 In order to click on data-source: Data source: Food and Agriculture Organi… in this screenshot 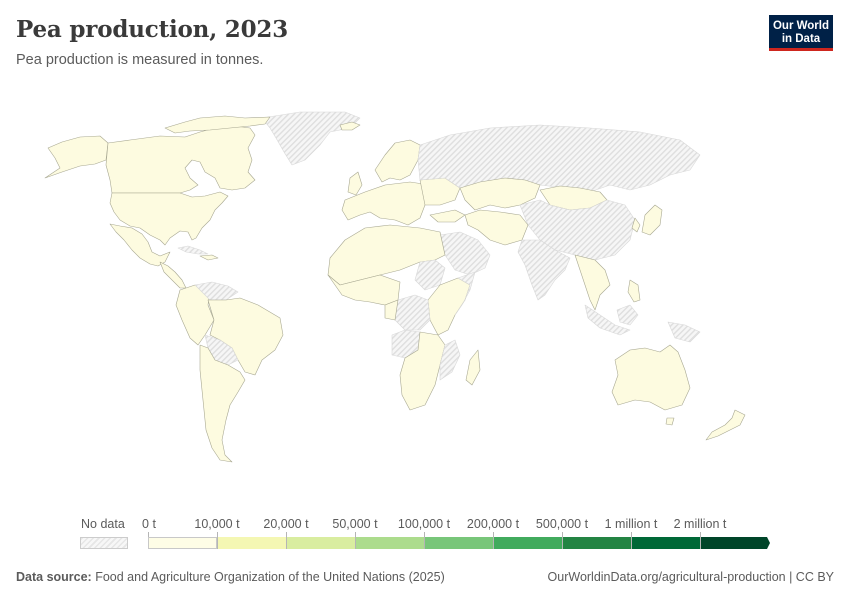, I will do `click(230, 577)`.